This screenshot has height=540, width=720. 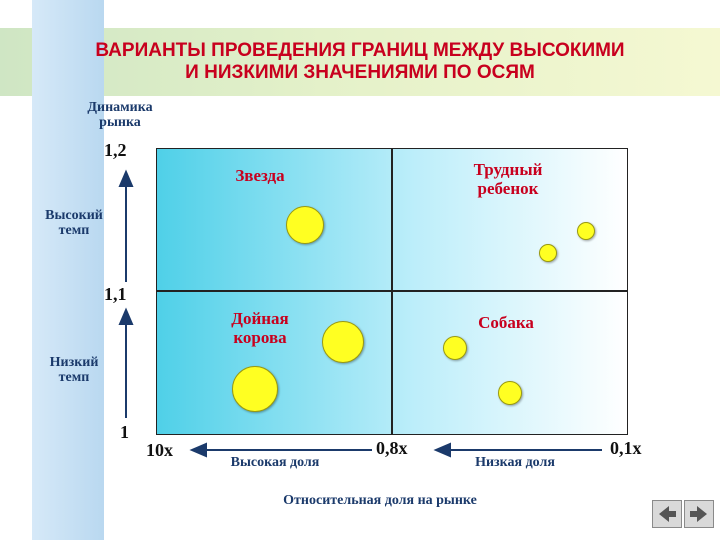 What do you see at coordinates (124, 432) in the screenshot?
I see `y-tick-bottom: 1` at bounding box center [124, 432].